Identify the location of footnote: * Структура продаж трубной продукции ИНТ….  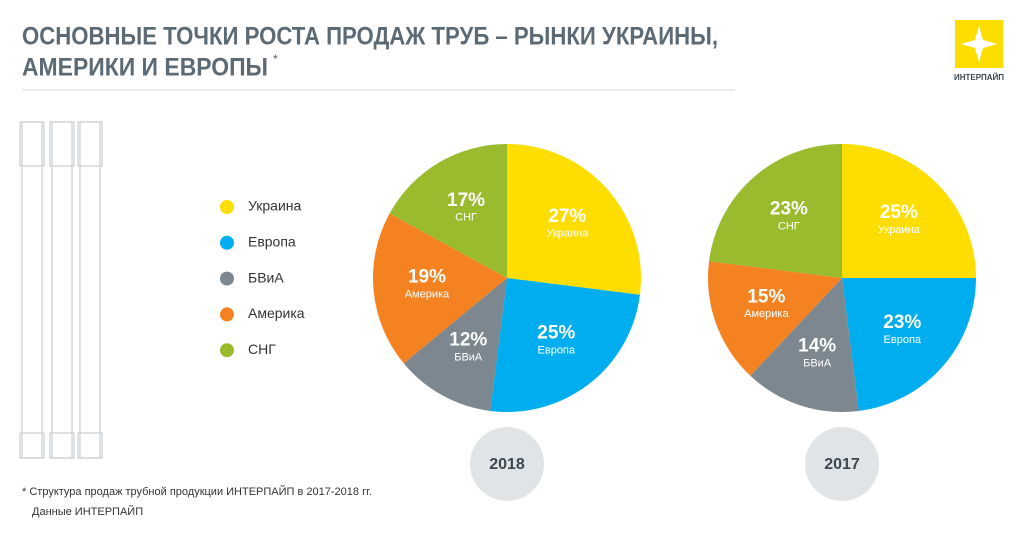
(197, 491).